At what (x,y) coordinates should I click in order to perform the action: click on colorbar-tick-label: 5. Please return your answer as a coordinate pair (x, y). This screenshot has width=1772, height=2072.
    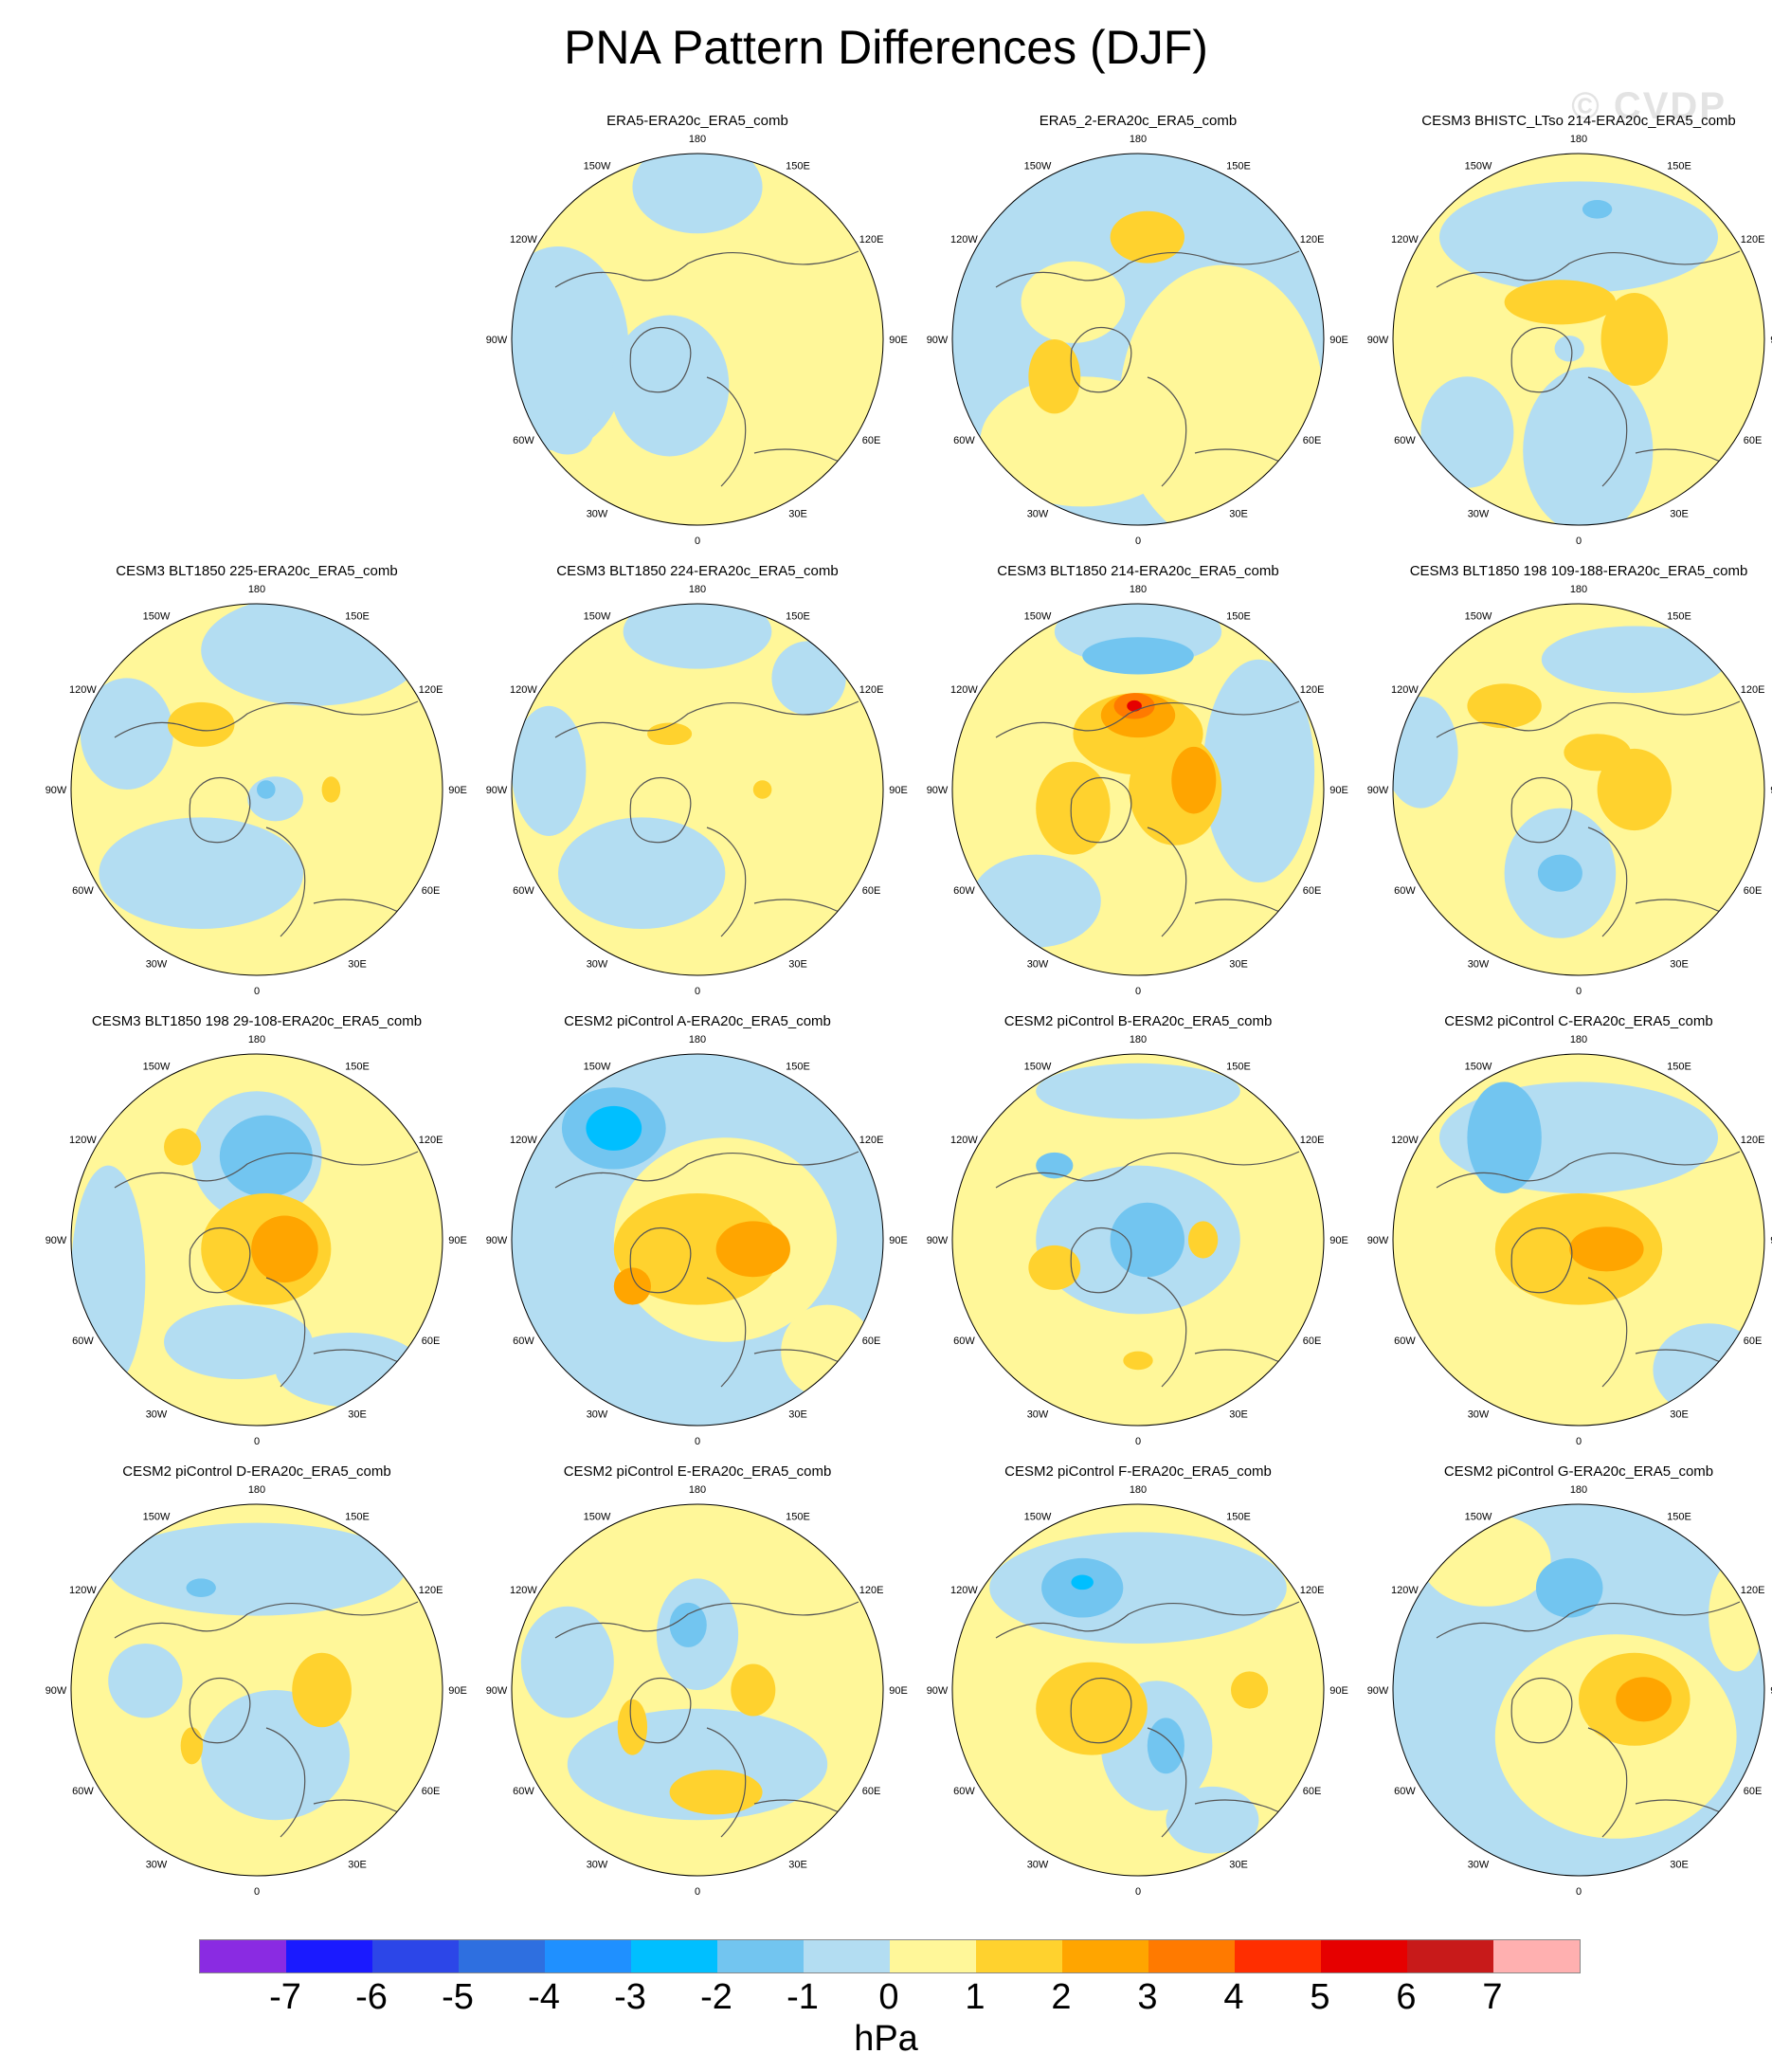
    Looking at the image, I should click on (1320, 1997).